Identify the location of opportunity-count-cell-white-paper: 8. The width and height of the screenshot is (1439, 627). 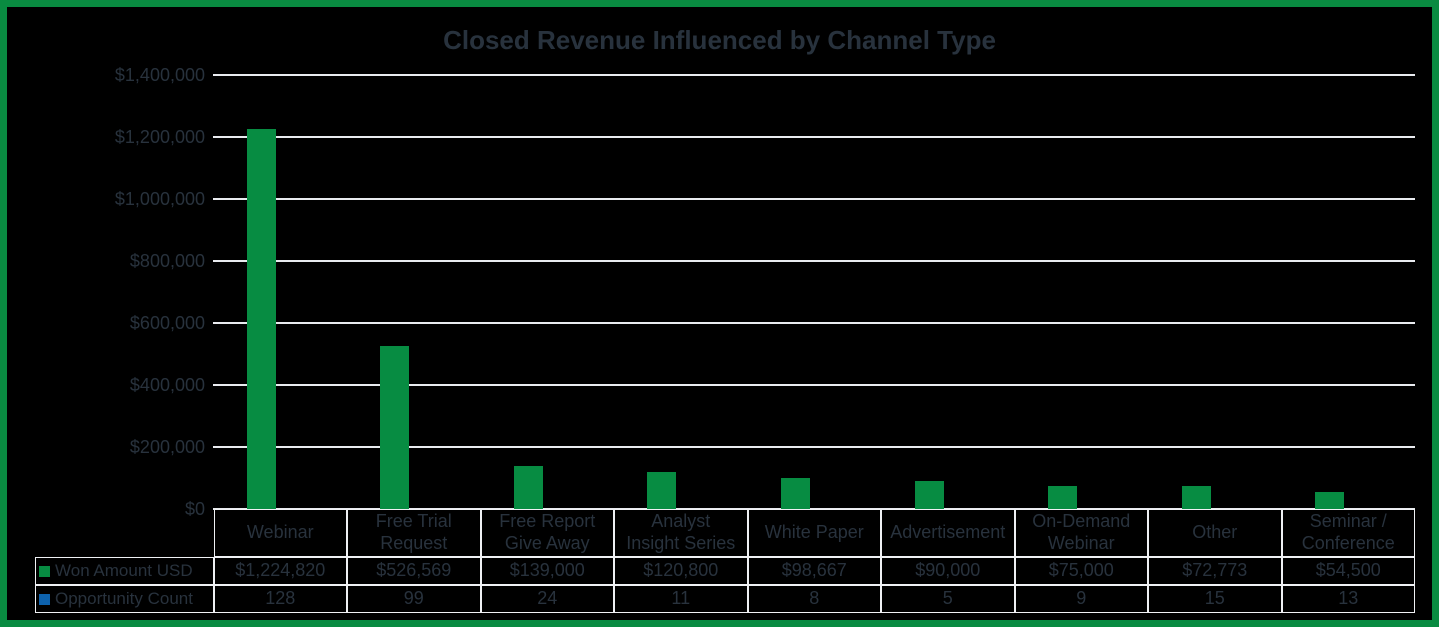
(814, 599).